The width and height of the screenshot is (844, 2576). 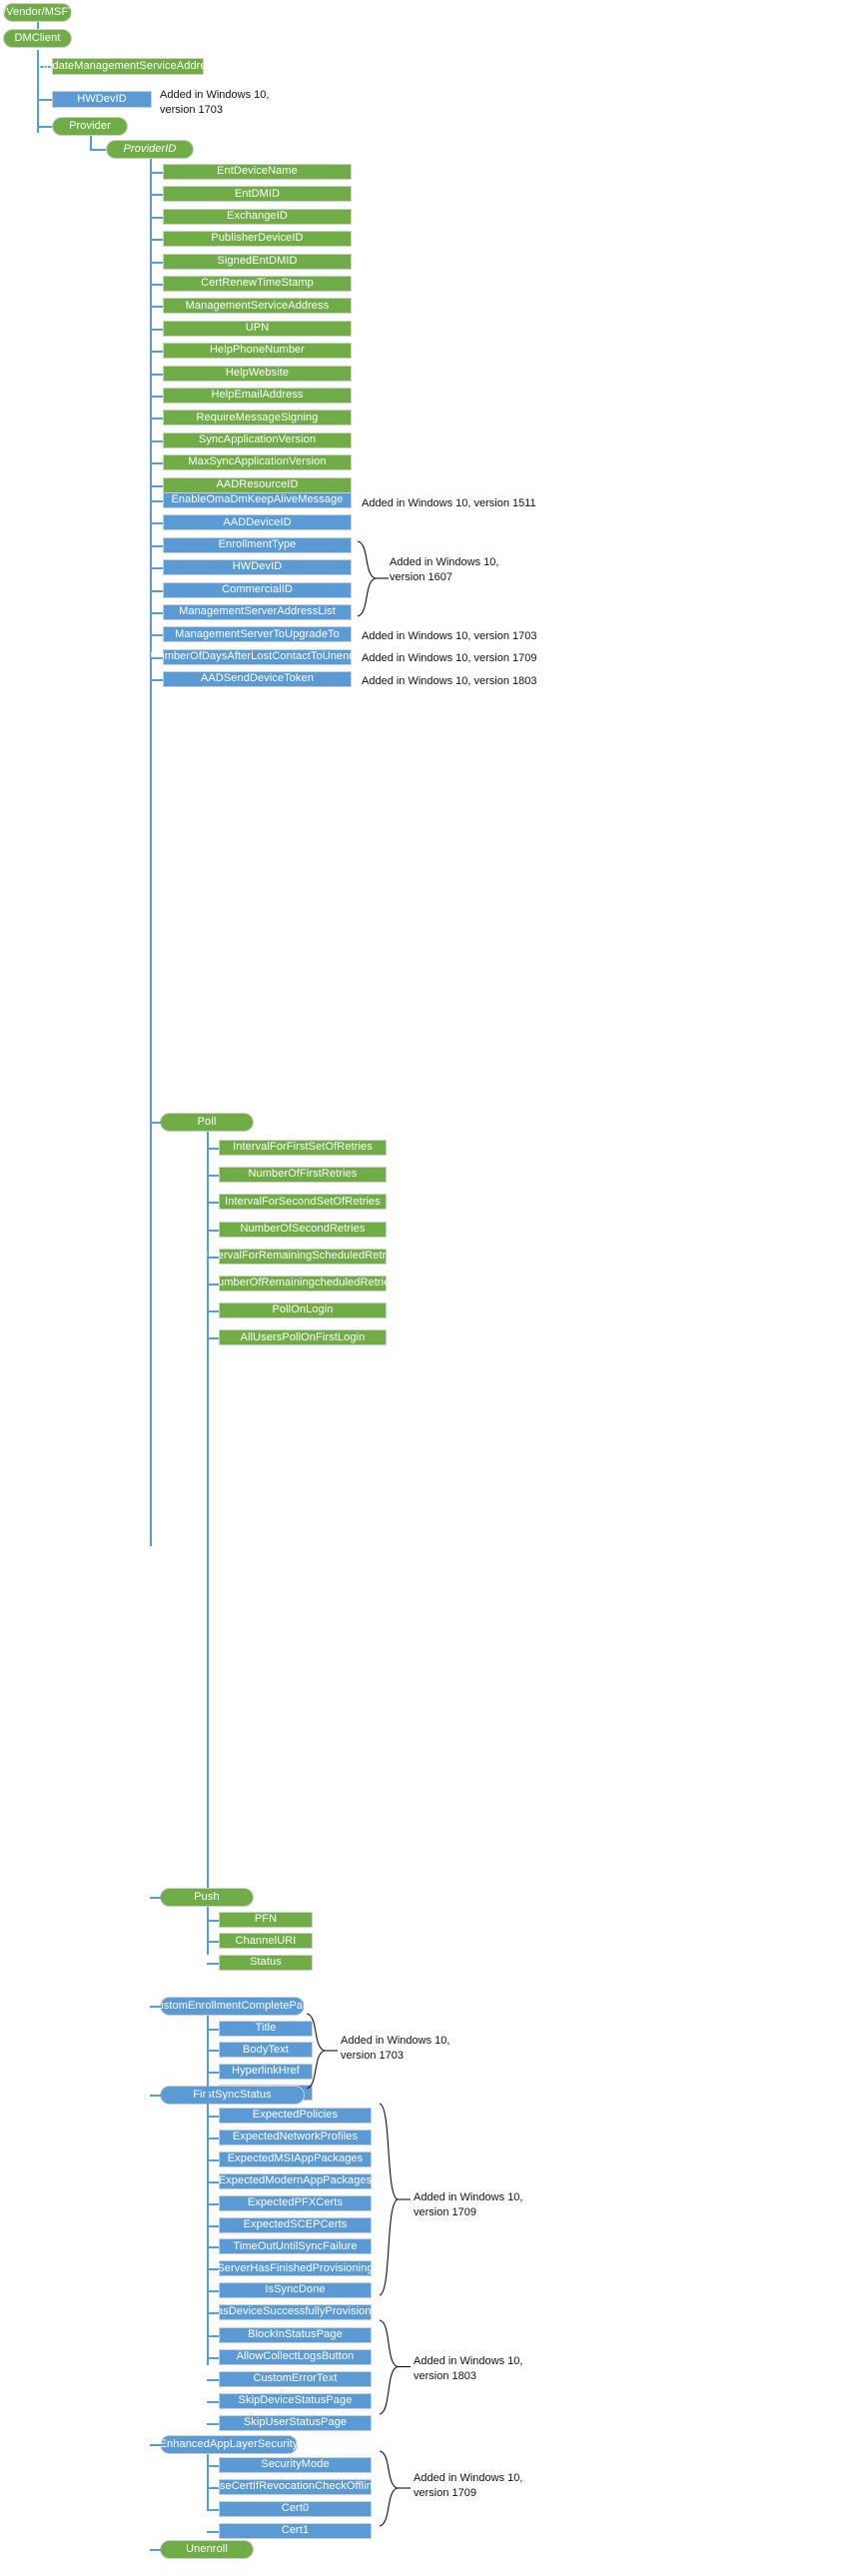 I want to click on node-first-sync-child-1709: ExpectedNetworkProfiles, so click(x=296, y=2138).